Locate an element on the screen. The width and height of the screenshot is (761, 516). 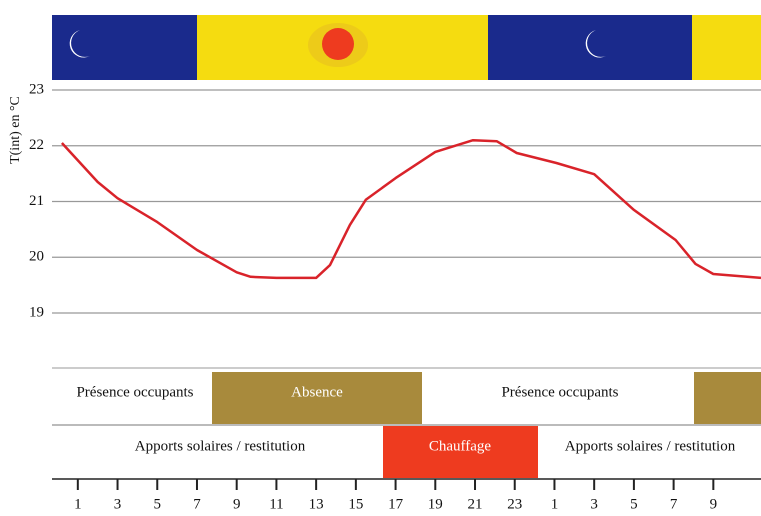
y-tick-label: 21 is located at coordinates (36, 201).